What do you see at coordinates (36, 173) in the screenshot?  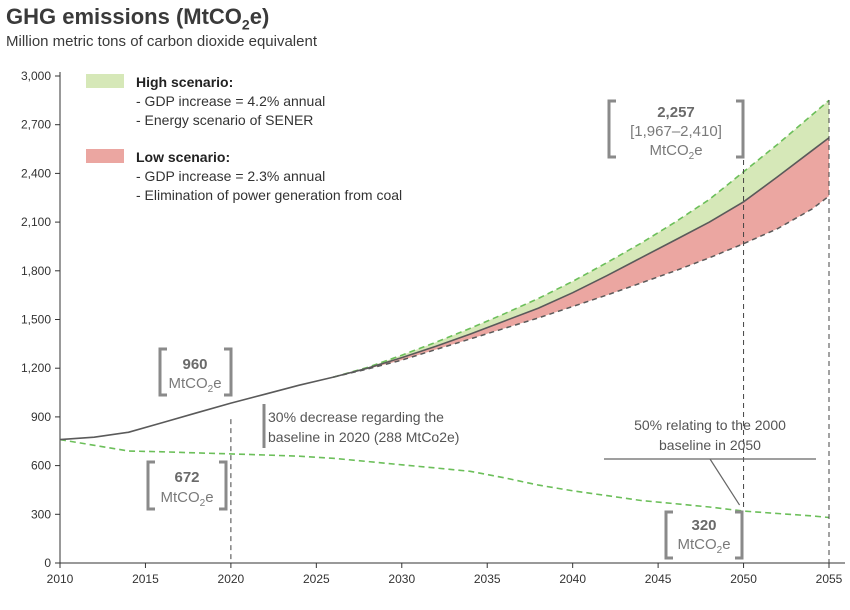 I see `y-tick-label: 2,400` at bounding box center [36, 173].